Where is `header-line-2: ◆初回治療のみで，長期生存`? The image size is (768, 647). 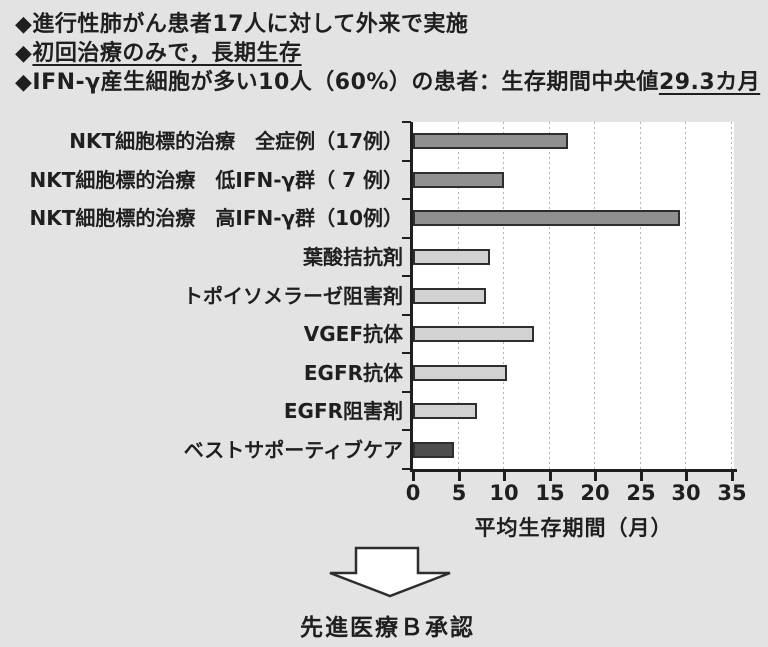
header-line-2: ◆初回治療のみで，長期生存 is located at coordinates (158, 53).